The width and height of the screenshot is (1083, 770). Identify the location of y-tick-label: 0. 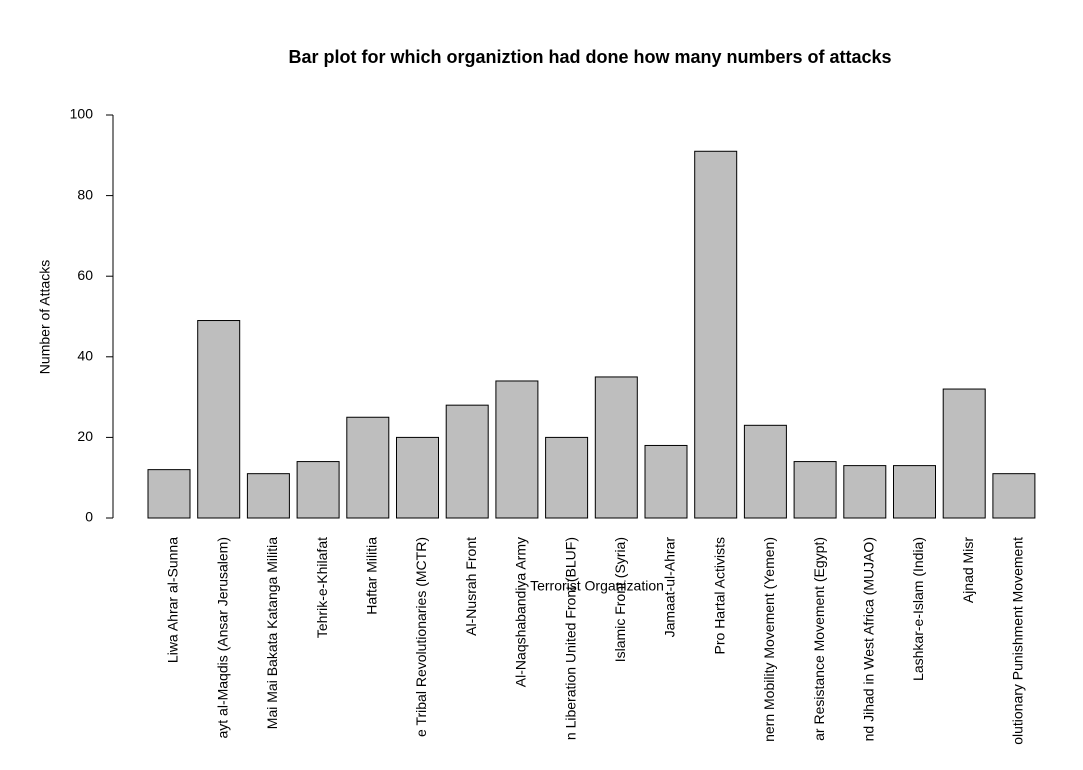
(89, 517).